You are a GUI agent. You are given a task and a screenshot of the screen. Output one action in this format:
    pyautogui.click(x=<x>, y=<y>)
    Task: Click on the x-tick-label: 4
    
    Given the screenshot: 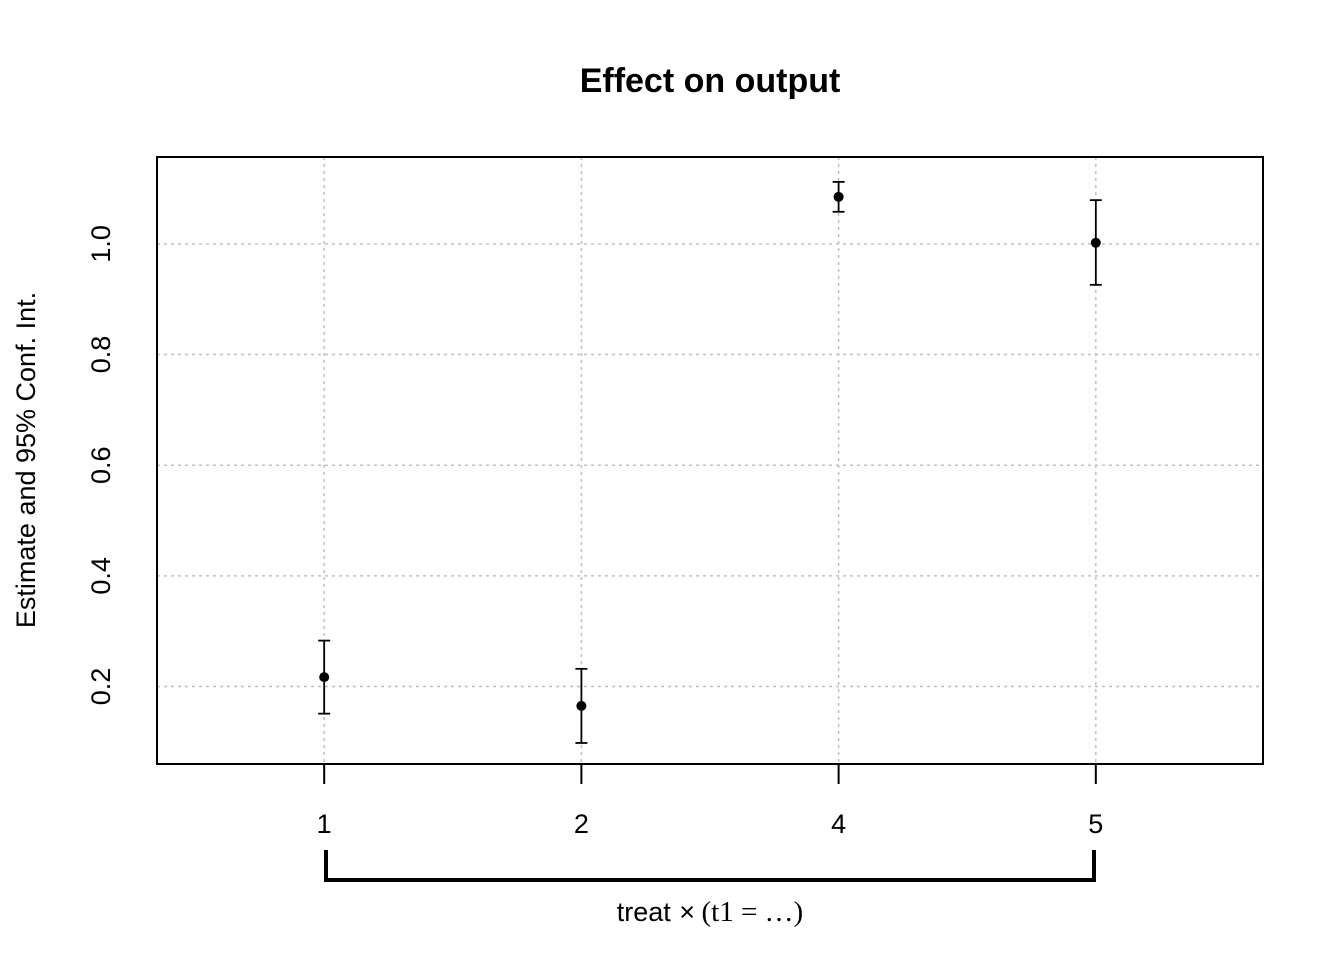 What is the action you would take?
    pyautogui.click(x=838, y=824)
    